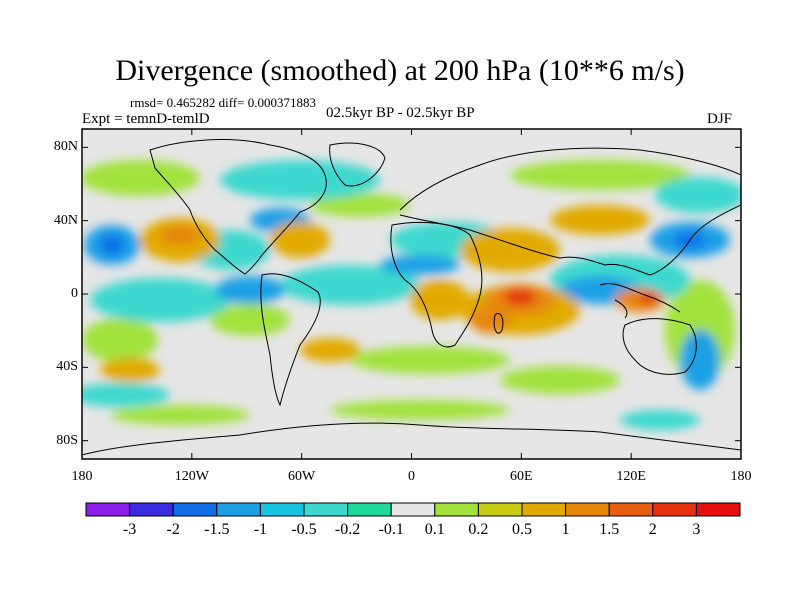 The width and height of the screenshot is (800, 600). I want to click on lon-label-2: 60W, so click(302, 476).